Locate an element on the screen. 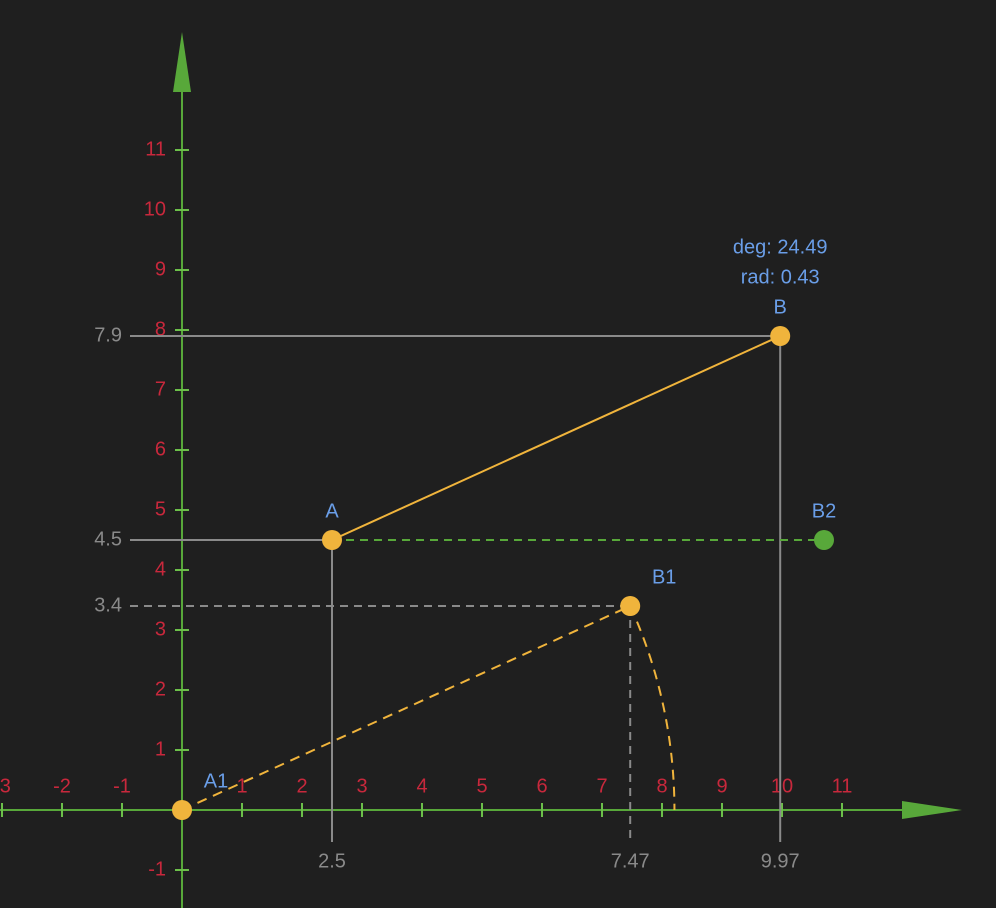 Image resolution: width=996 pixels, height=908 pixels. point-label: B is located at coordinates (780, 307).